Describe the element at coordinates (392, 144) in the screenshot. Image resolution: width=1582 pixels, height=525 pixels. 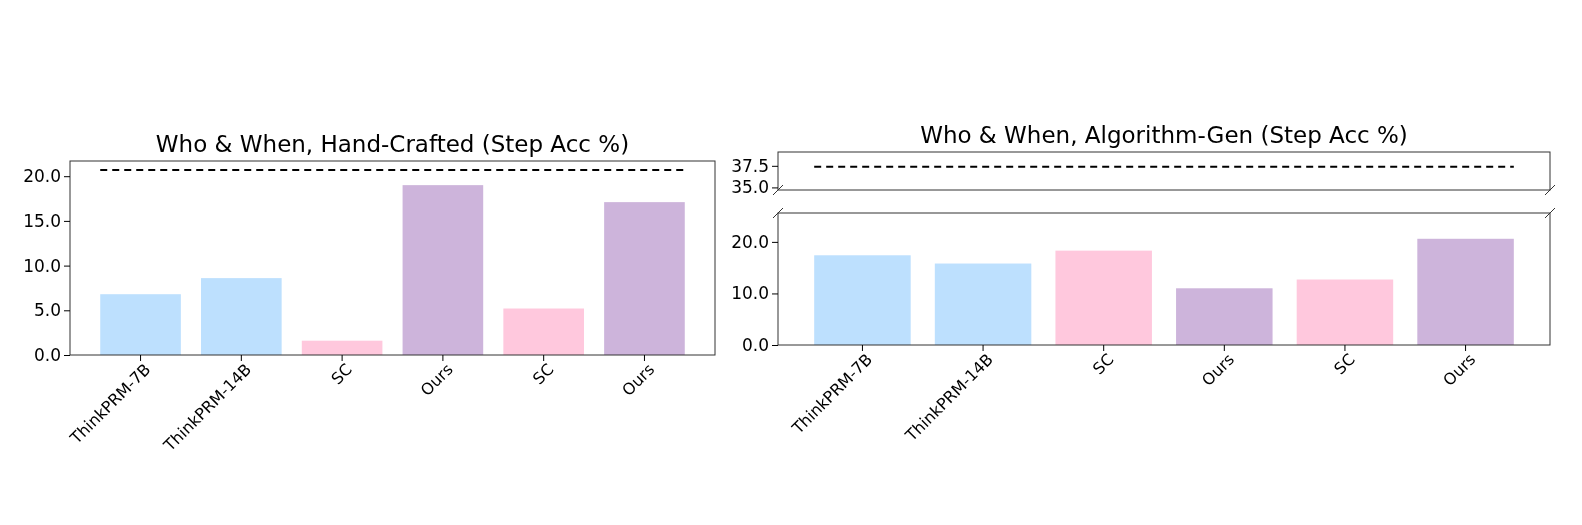
I see `chart-title: Who & When, Hand-Crafted (Step Acc %)` at that location.